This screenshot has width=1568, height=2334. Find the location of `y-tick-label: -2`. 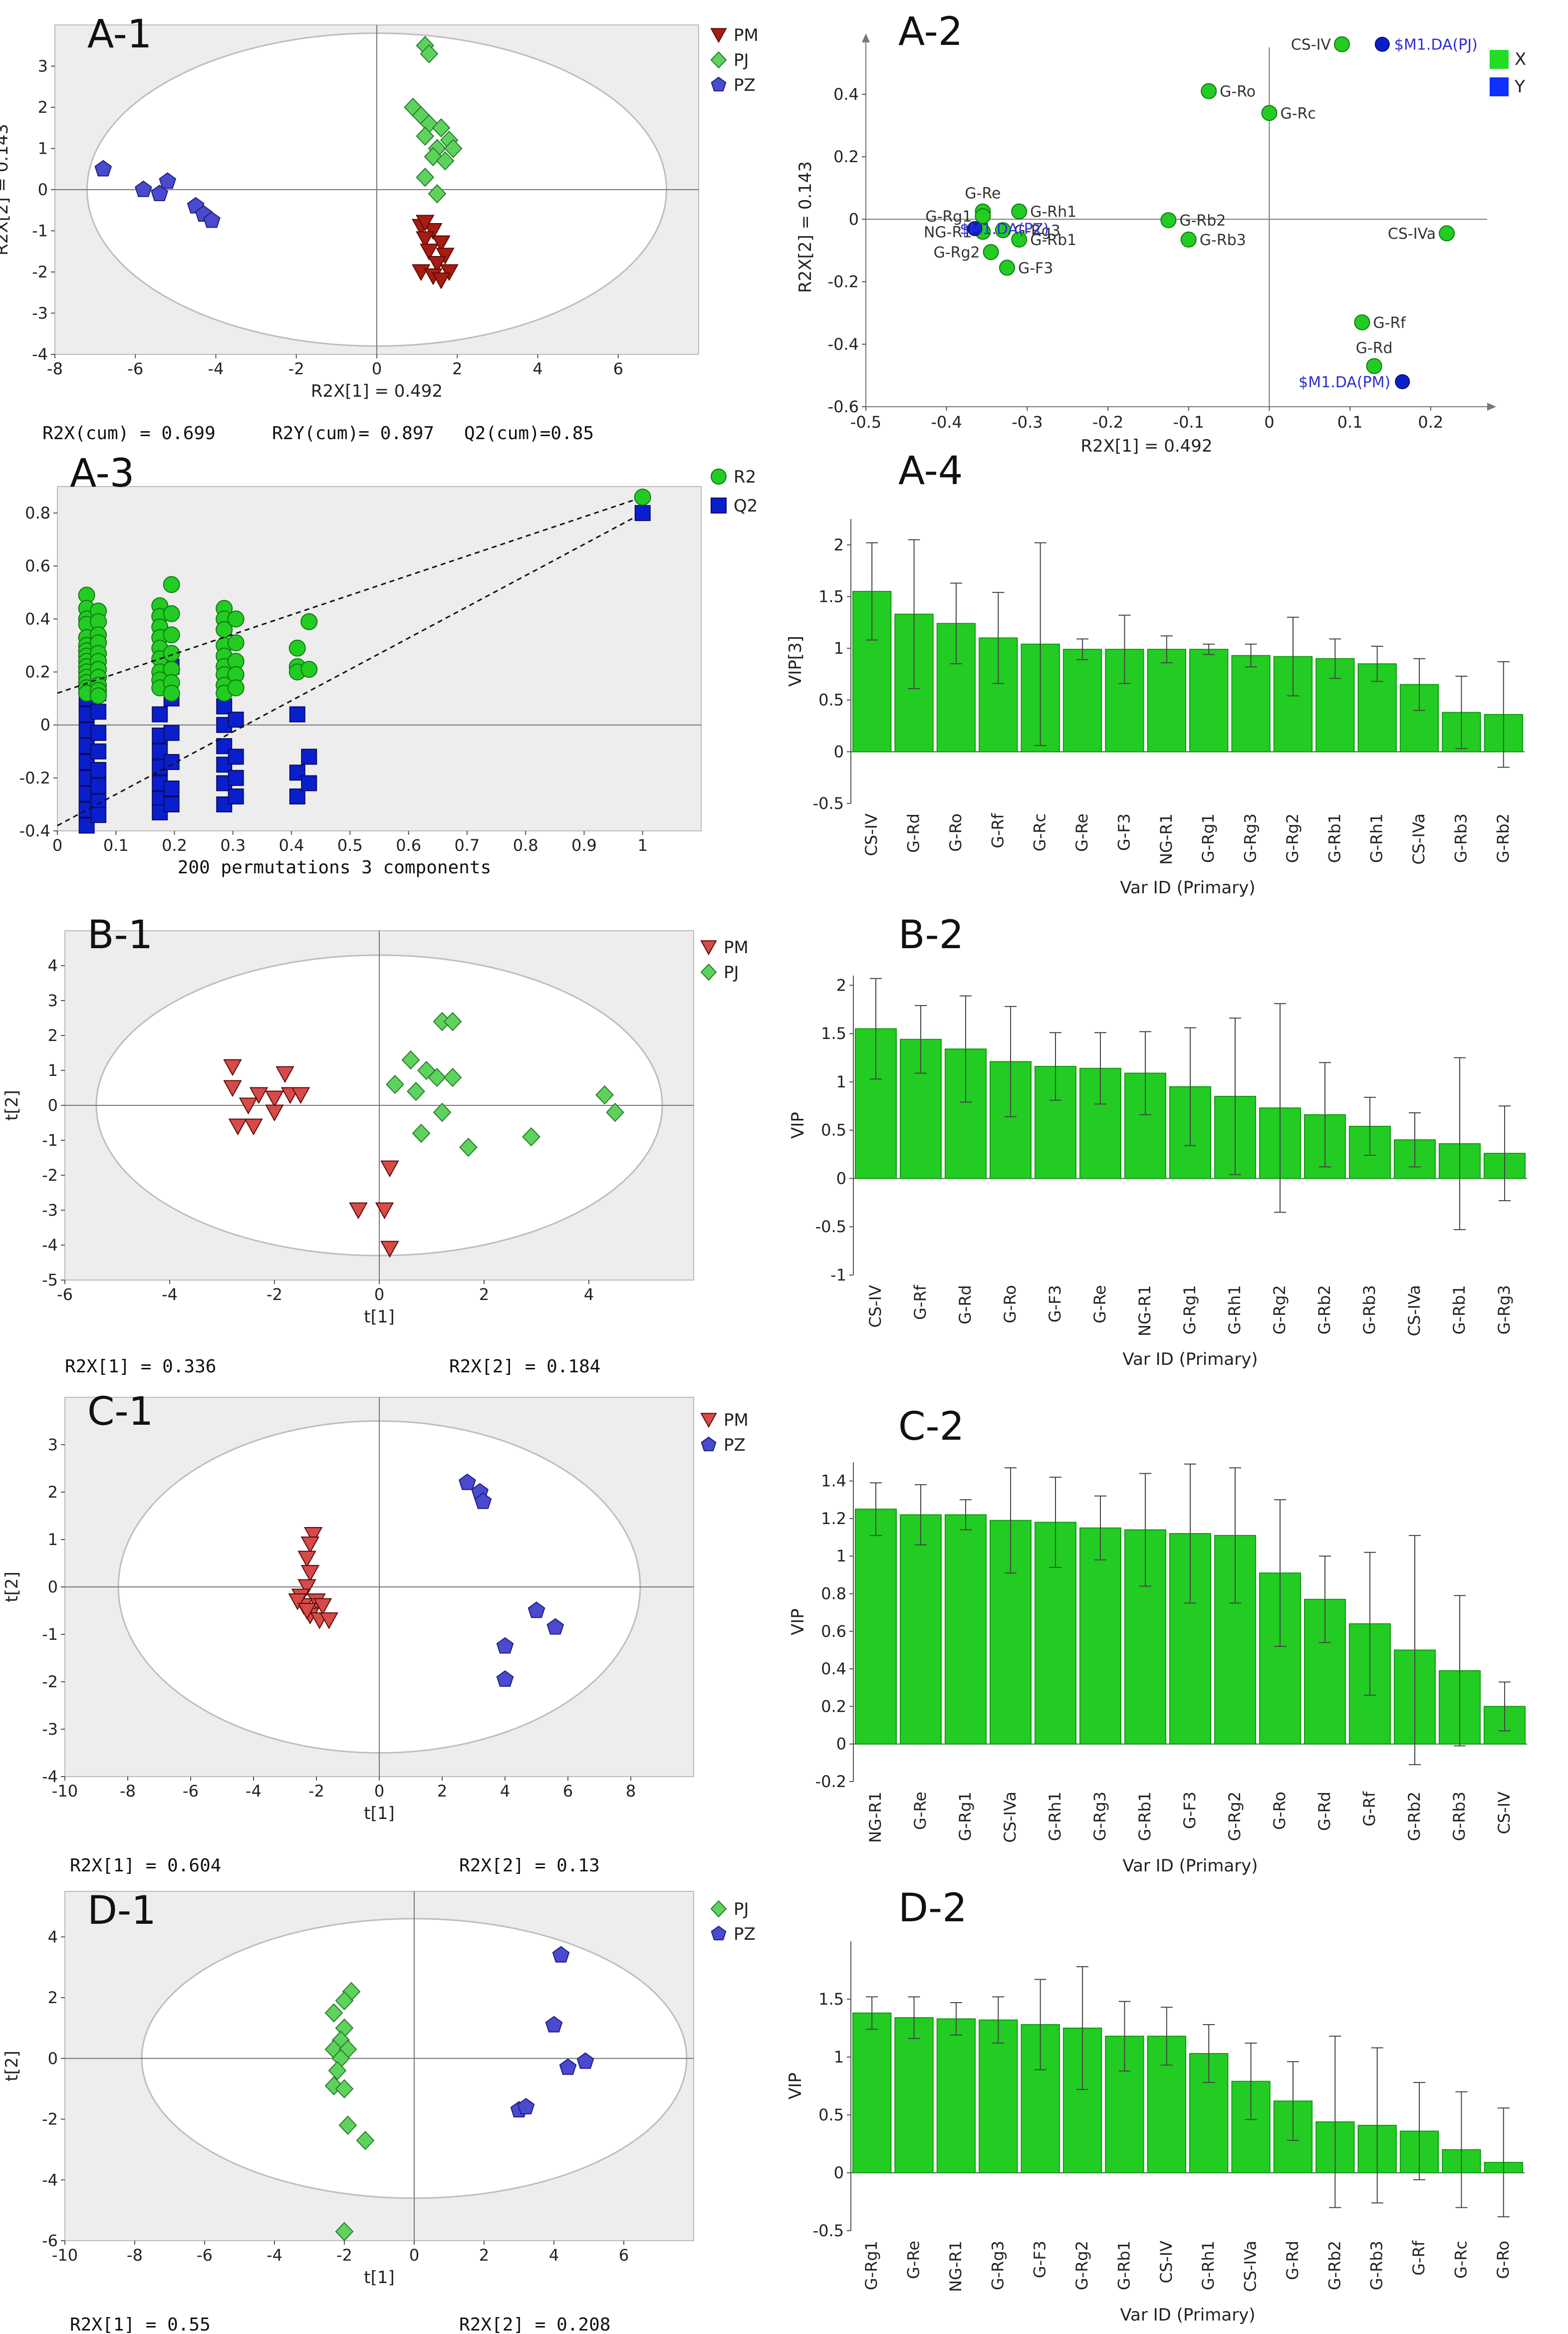

y-tick-label: -2 is located at coordinates (50, 1175).